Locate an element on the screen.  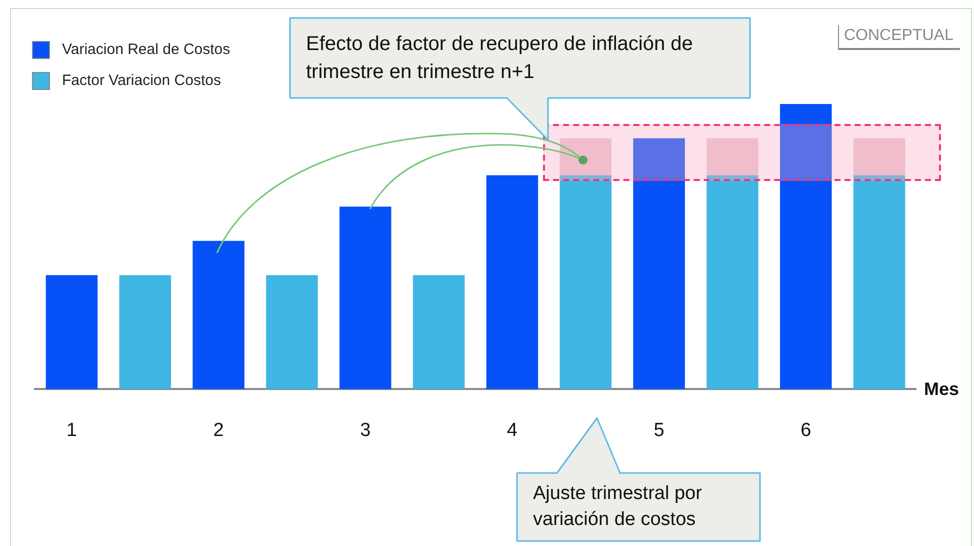
x-tick-label: 4 is located at coordinates (512, 430).